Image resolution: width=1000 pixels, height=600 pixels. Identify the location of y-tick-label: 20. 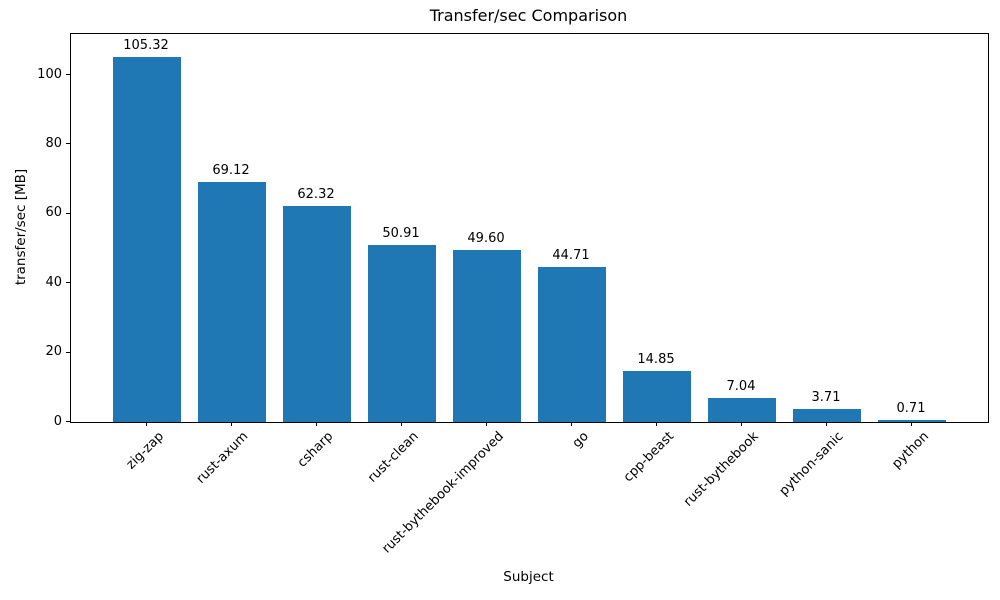
(53, 352).